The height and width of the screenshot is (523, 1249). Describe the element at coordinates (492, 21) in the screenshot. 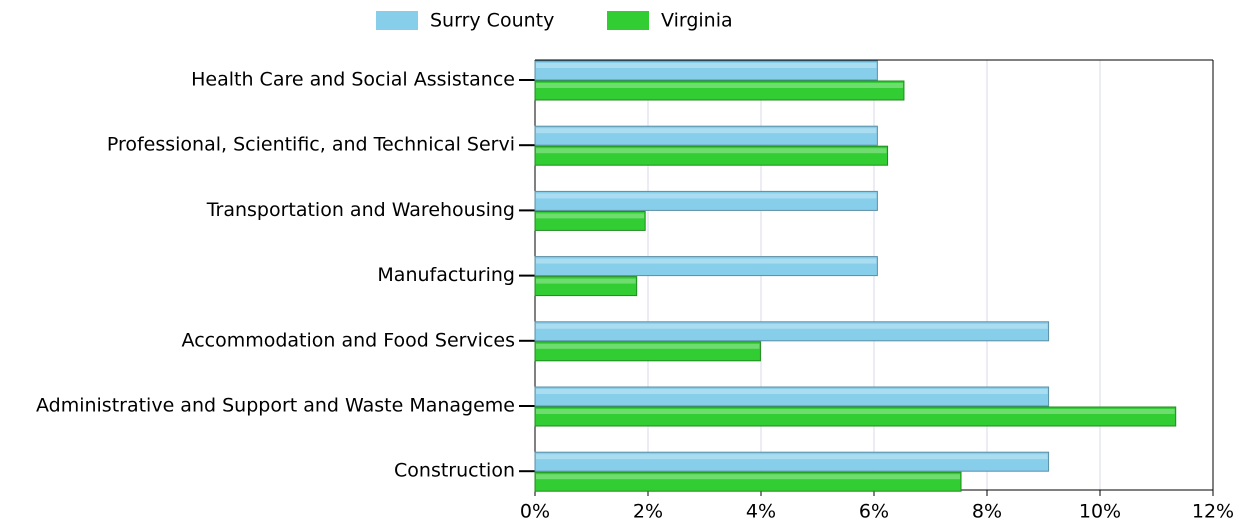

I see `legend-label: Surry County` at that location.